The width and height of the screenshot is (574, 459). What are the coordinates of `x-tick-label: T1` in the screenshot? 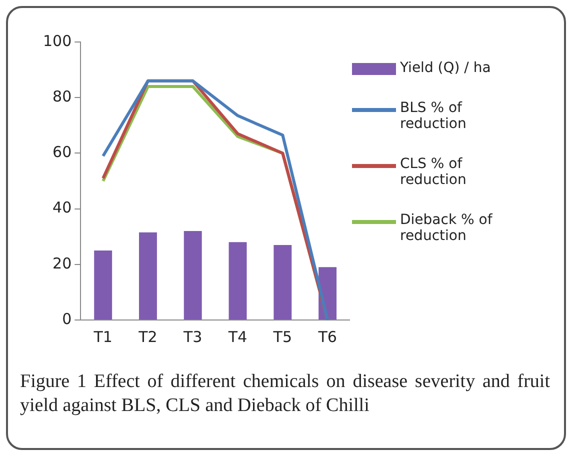 It's located at (102, 337).